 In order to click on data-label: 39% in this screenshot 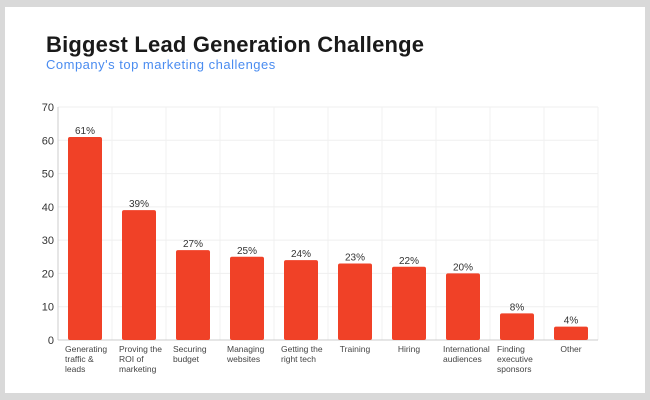, I will do `click(139, 204)`.